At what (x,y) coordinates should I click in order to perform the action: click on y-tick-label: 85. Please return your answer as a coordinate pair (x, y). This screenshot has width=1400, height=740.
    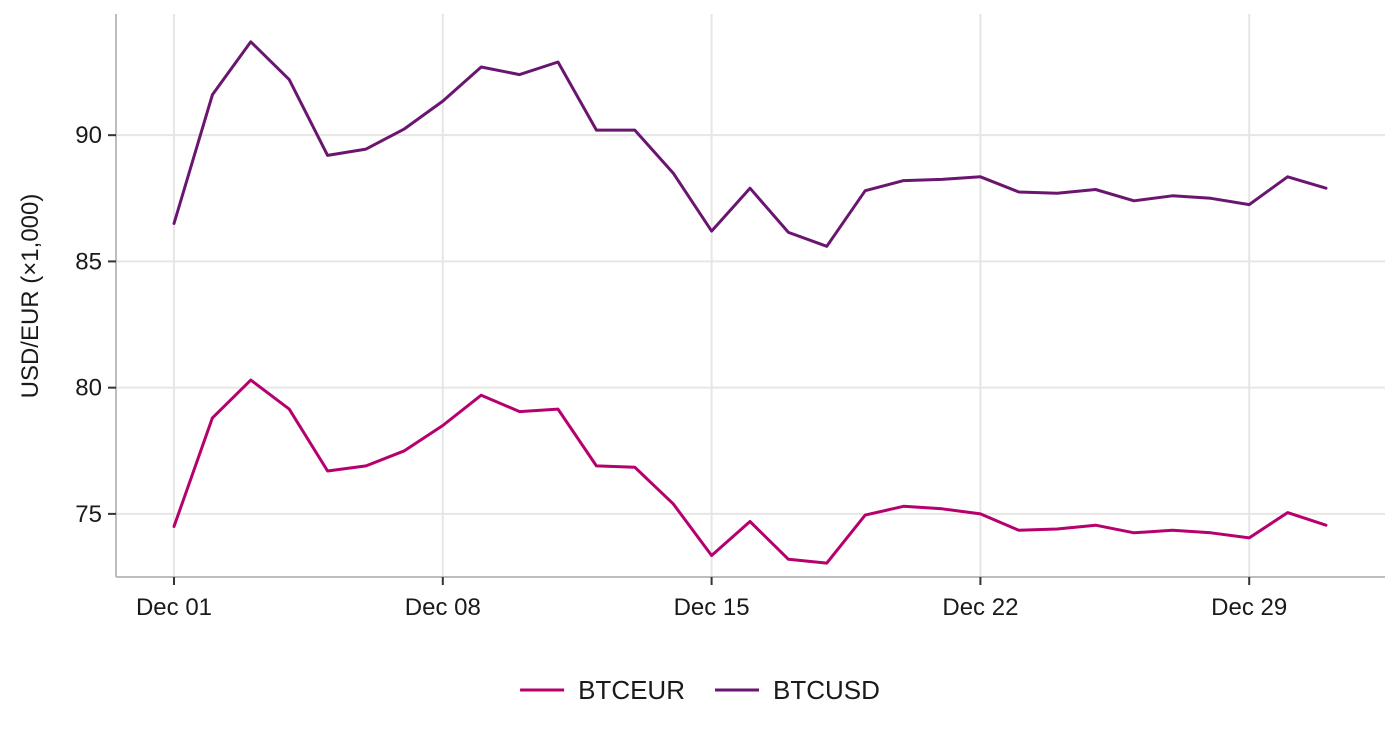
    Looking at the image, I should click on (88, 261).